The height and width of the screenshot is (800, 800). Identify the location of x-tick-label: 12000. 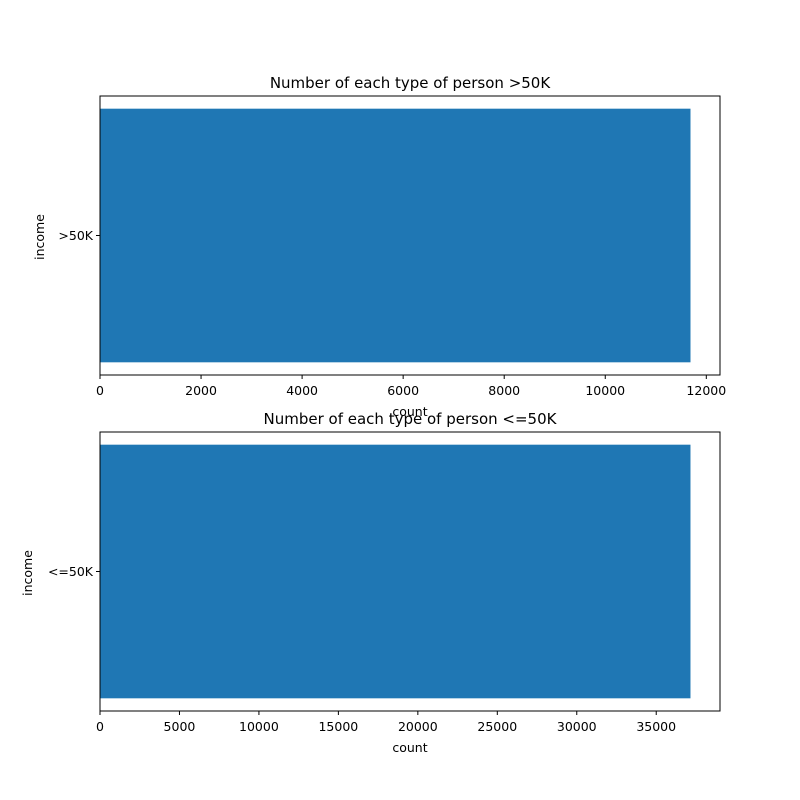
(706, 390).